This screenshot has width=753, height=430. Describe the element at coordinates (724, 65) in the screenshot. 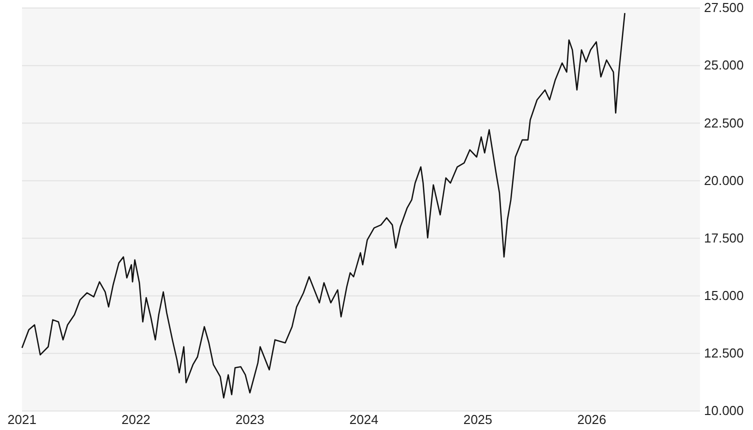

I see `y-tick-label: 25.000` at that location.